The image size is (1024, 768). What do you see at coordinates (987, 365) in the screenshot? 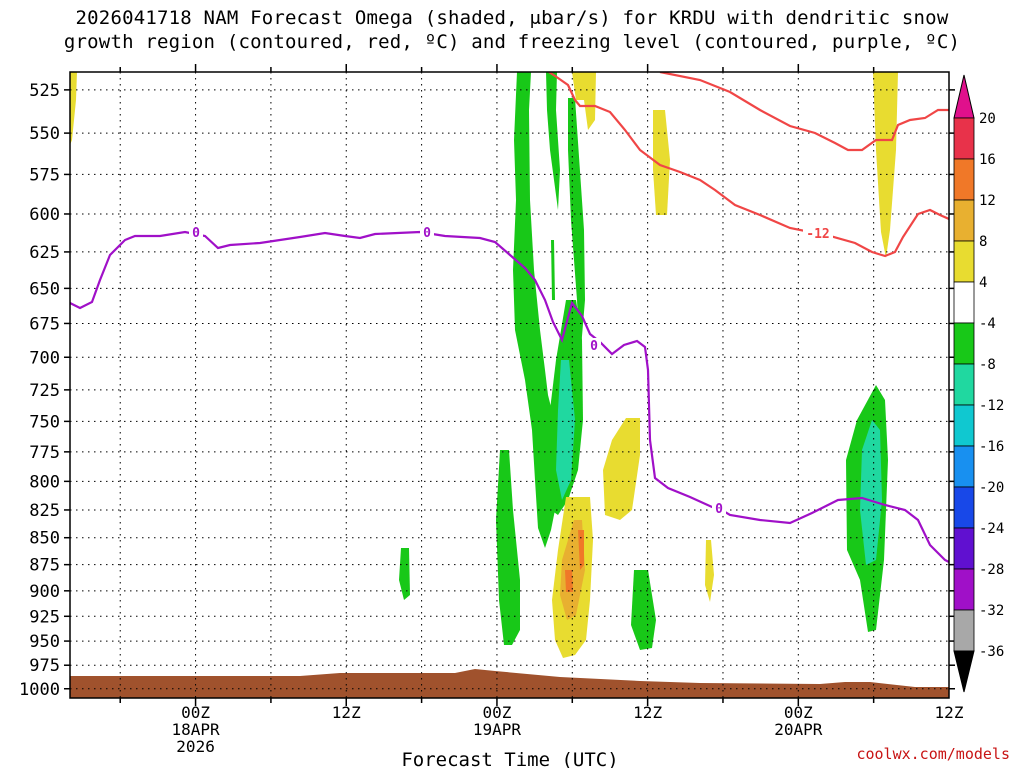
I see `colorbar-label: -8` at bounding box center [987, 365].